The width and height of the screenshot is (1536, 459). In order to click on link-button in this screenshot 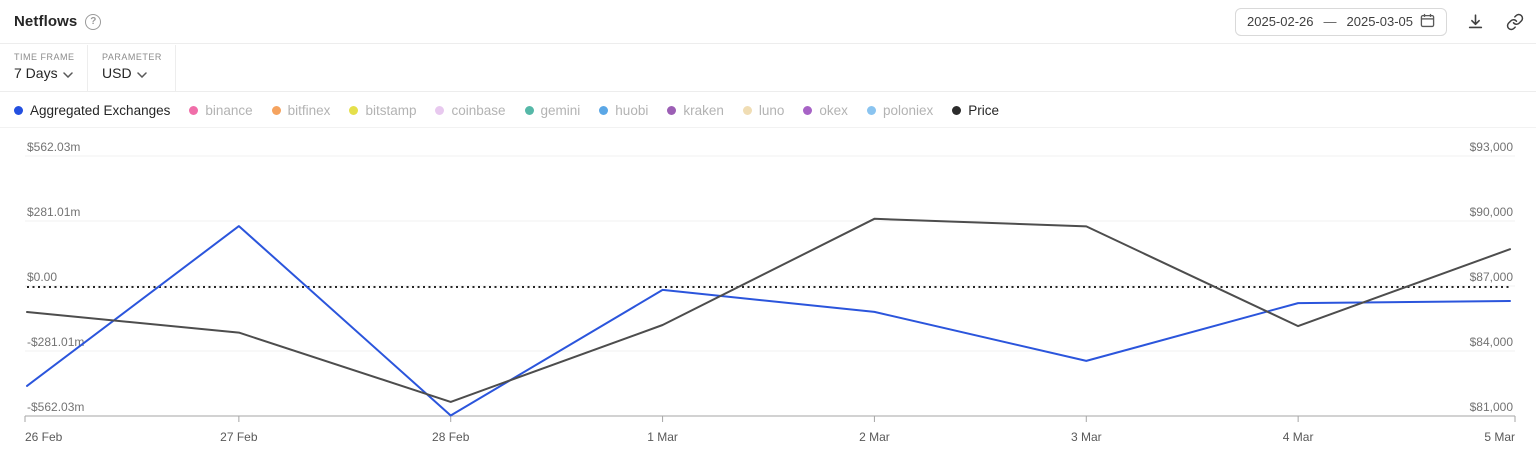, I will do `click(1515, 22)`.